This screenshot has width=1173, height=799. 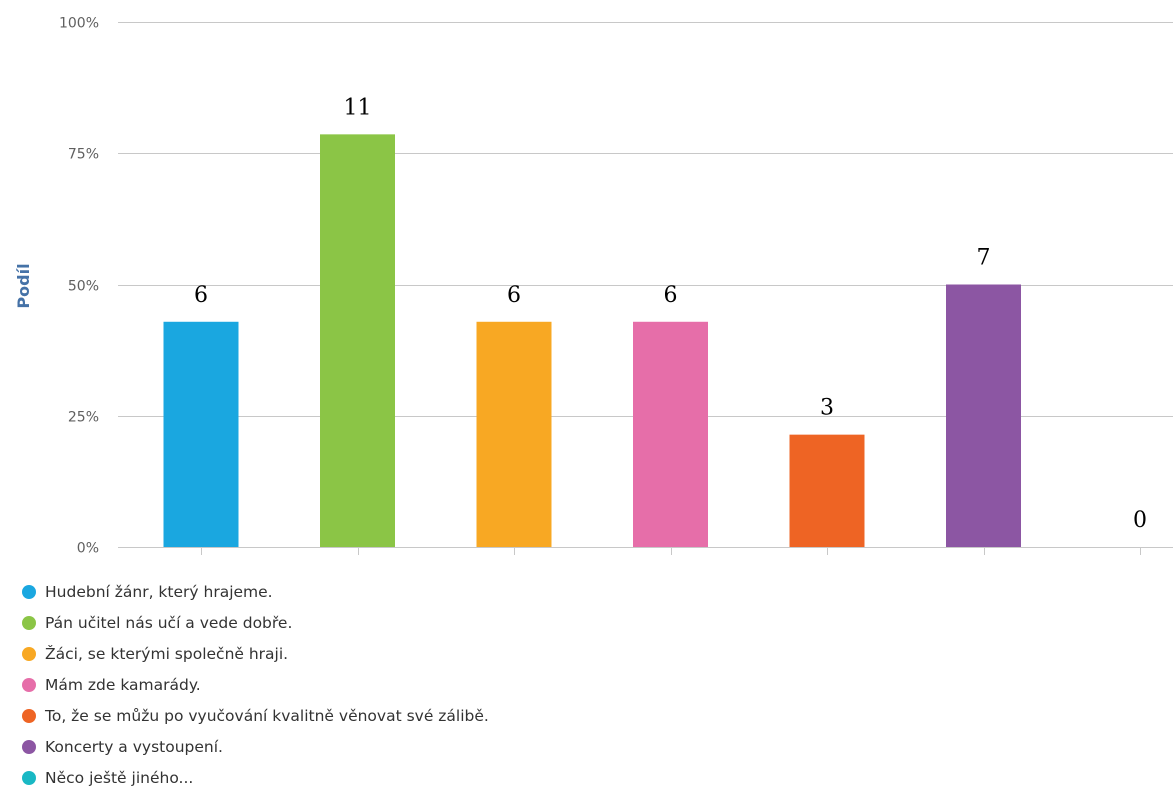 I want to click on legend-label: Hudební žánr, který hrajeme., so click(x=159, y=591).